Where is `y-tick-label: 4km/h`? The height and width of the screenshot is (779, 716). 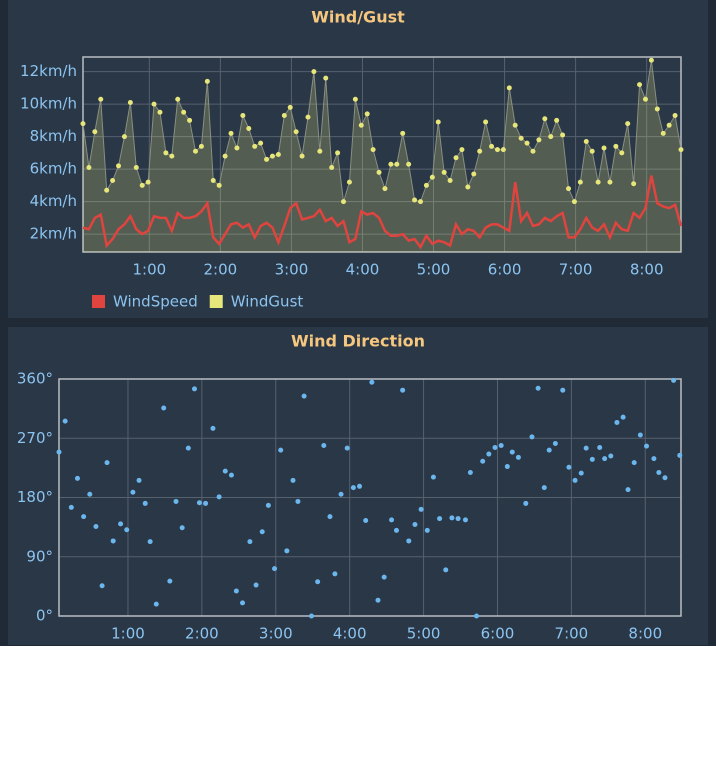 y-tick-label: 4km/h is located at coordinates (53, 201).